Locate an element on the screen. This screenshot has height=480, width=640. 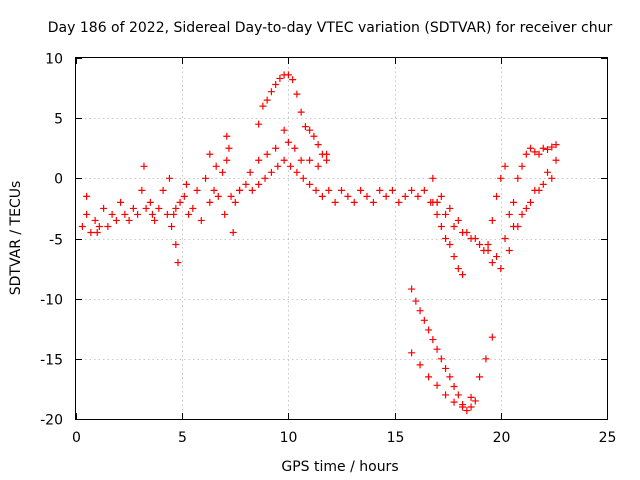
x-tick-label: 15 is located at coordinates (396, 438).